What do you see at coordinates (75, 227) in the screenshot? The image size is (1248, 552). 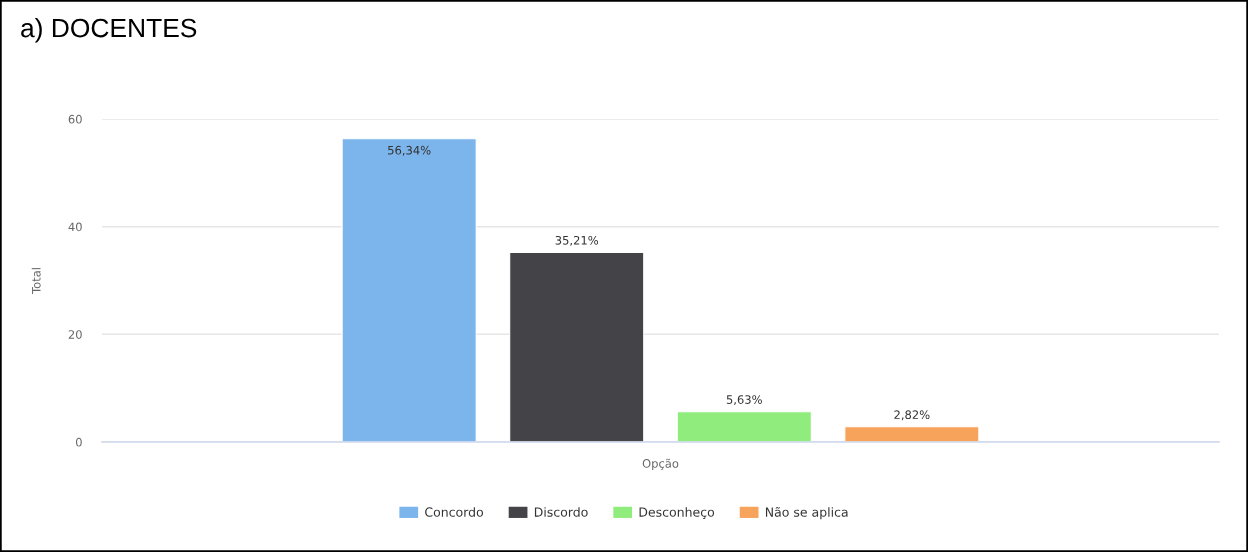 I see `y-tick-label: 40` at bounding box center [75, 227].